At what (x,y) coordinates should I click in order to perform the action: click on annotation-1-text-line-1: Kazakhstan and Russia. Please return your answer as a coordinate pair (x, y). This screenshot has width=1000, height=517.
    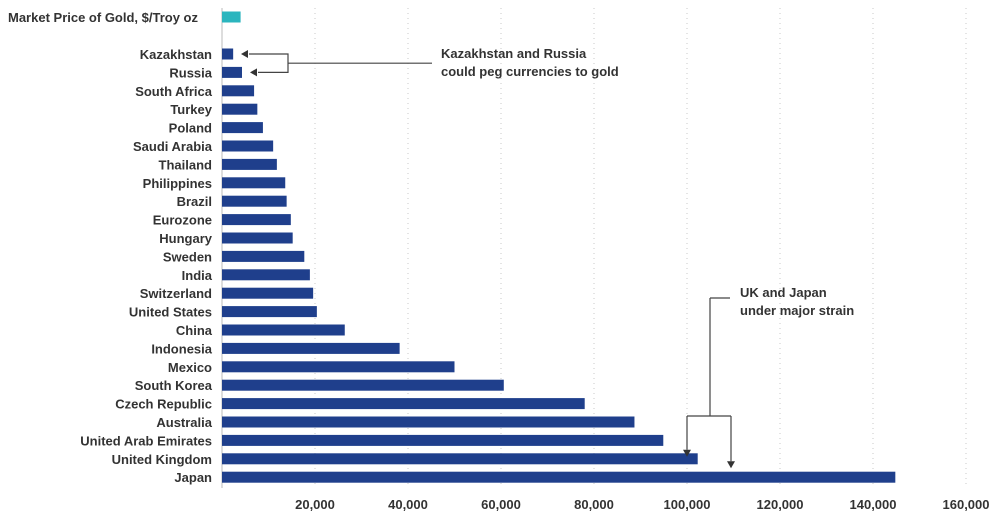
    Looking at the image, I should click on (514, 53).